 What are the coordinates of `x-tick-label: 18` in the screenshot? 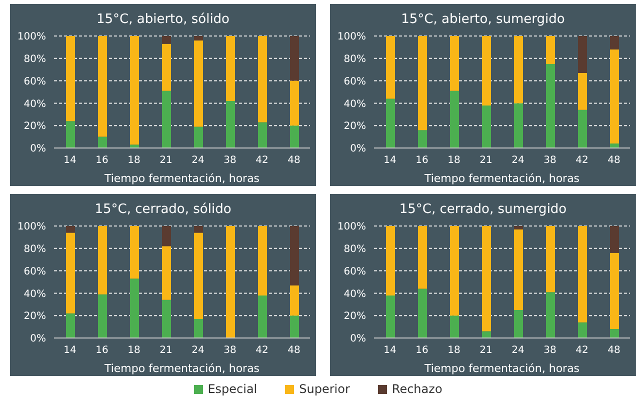 It's located at (134, 350).